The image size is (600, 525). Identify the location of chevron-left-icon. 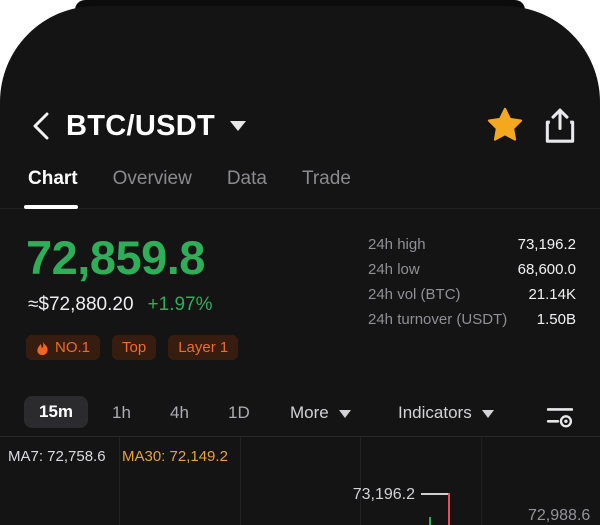
(41, 126).